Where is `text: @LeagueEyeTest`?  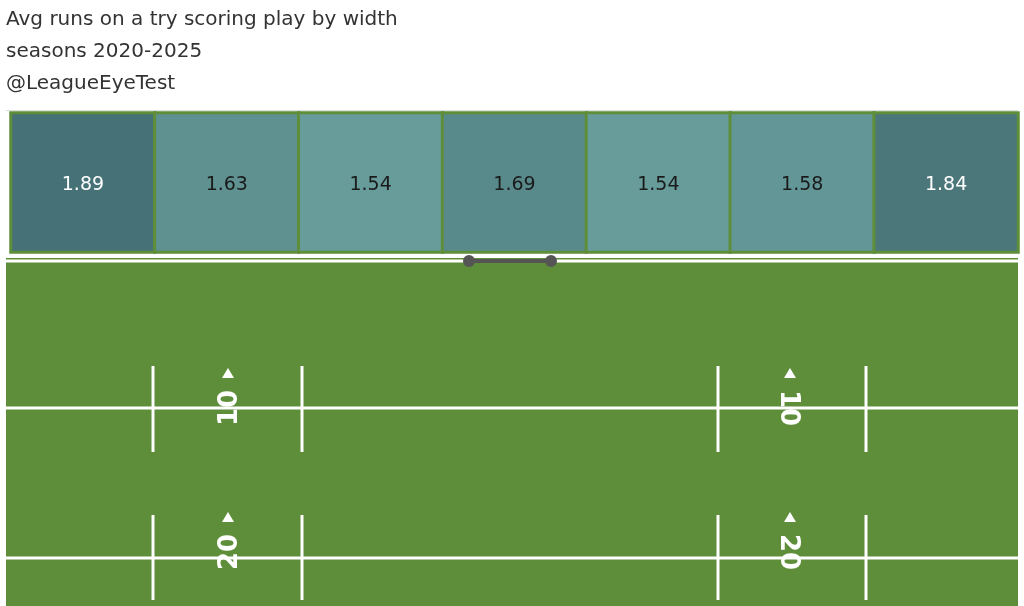
text: @LeagueEyeTest is located at coordinates (91, 82).